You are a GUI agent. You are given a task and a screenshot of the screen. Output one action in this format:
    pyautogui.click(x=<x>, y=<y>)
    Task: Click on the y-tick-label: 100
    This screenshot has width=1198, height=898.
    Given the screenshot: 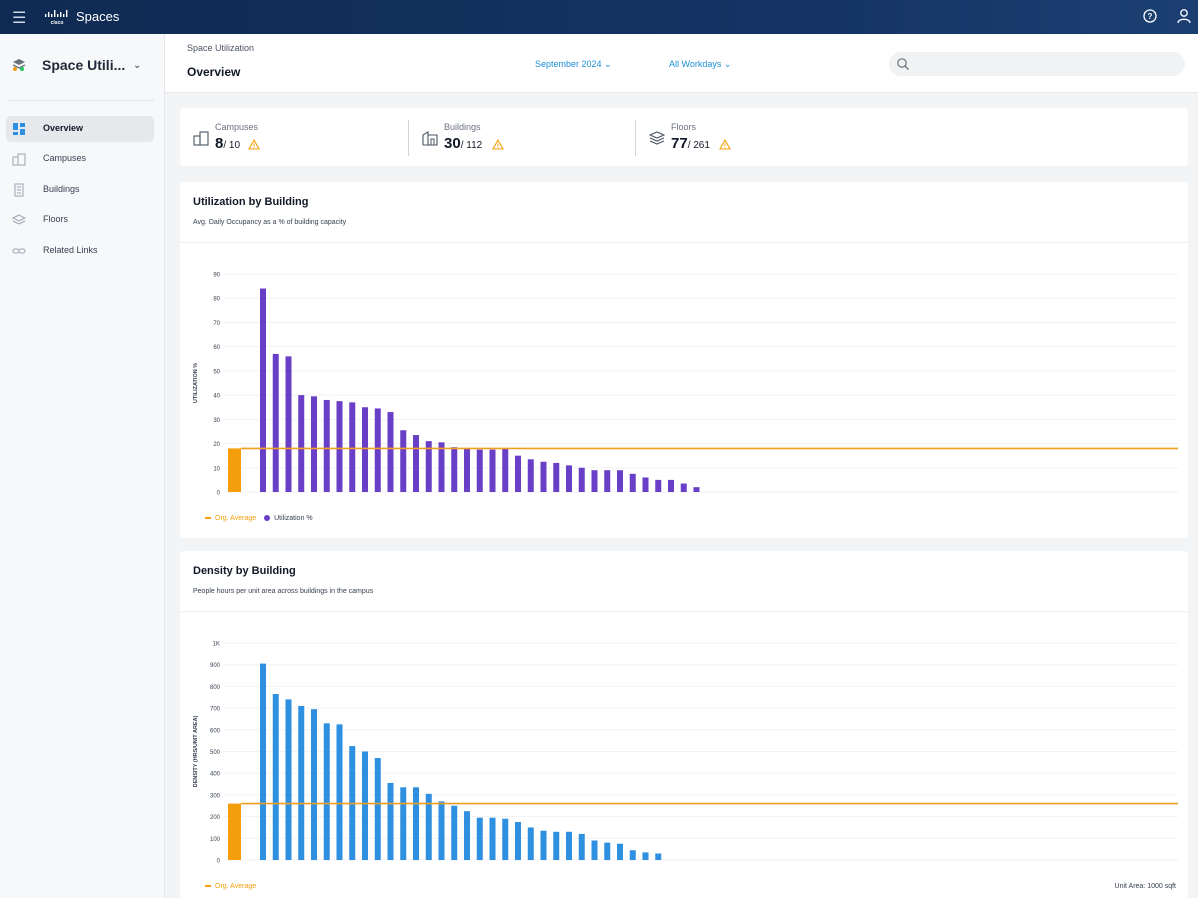 What is the action you would take?
    pyautogui.click(x=215, y=840)
    